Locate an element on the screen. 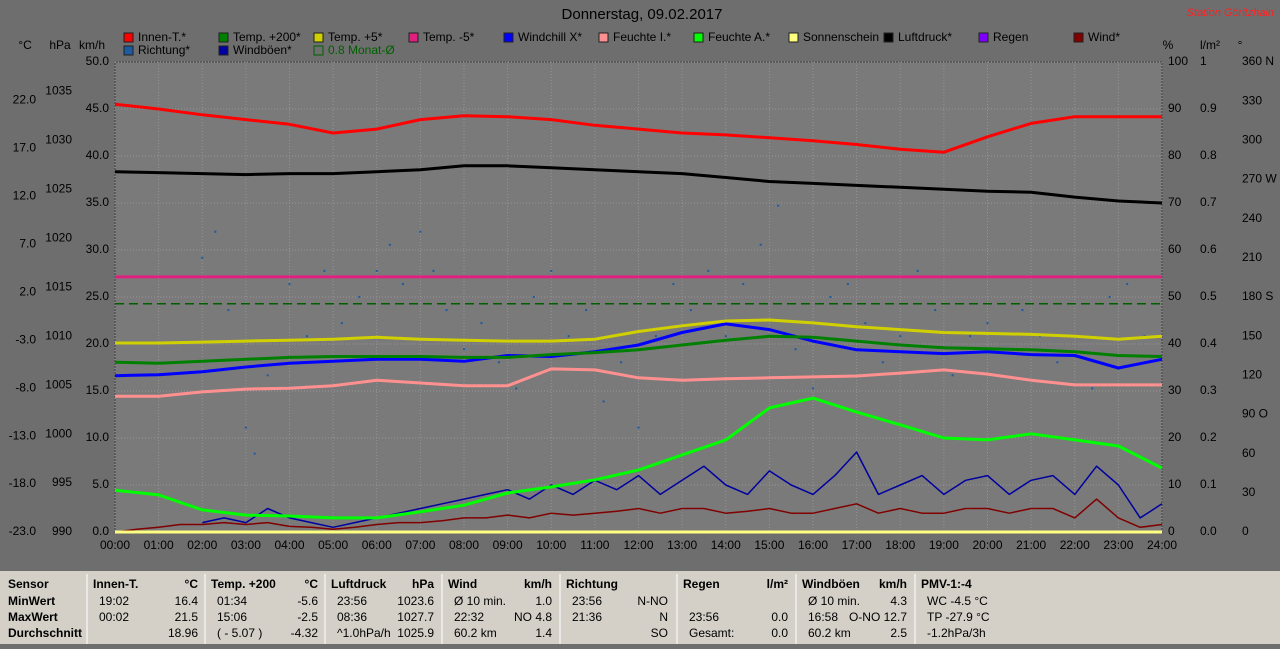  y-tick-label: 7.0 is located at coordinates (27, 243).